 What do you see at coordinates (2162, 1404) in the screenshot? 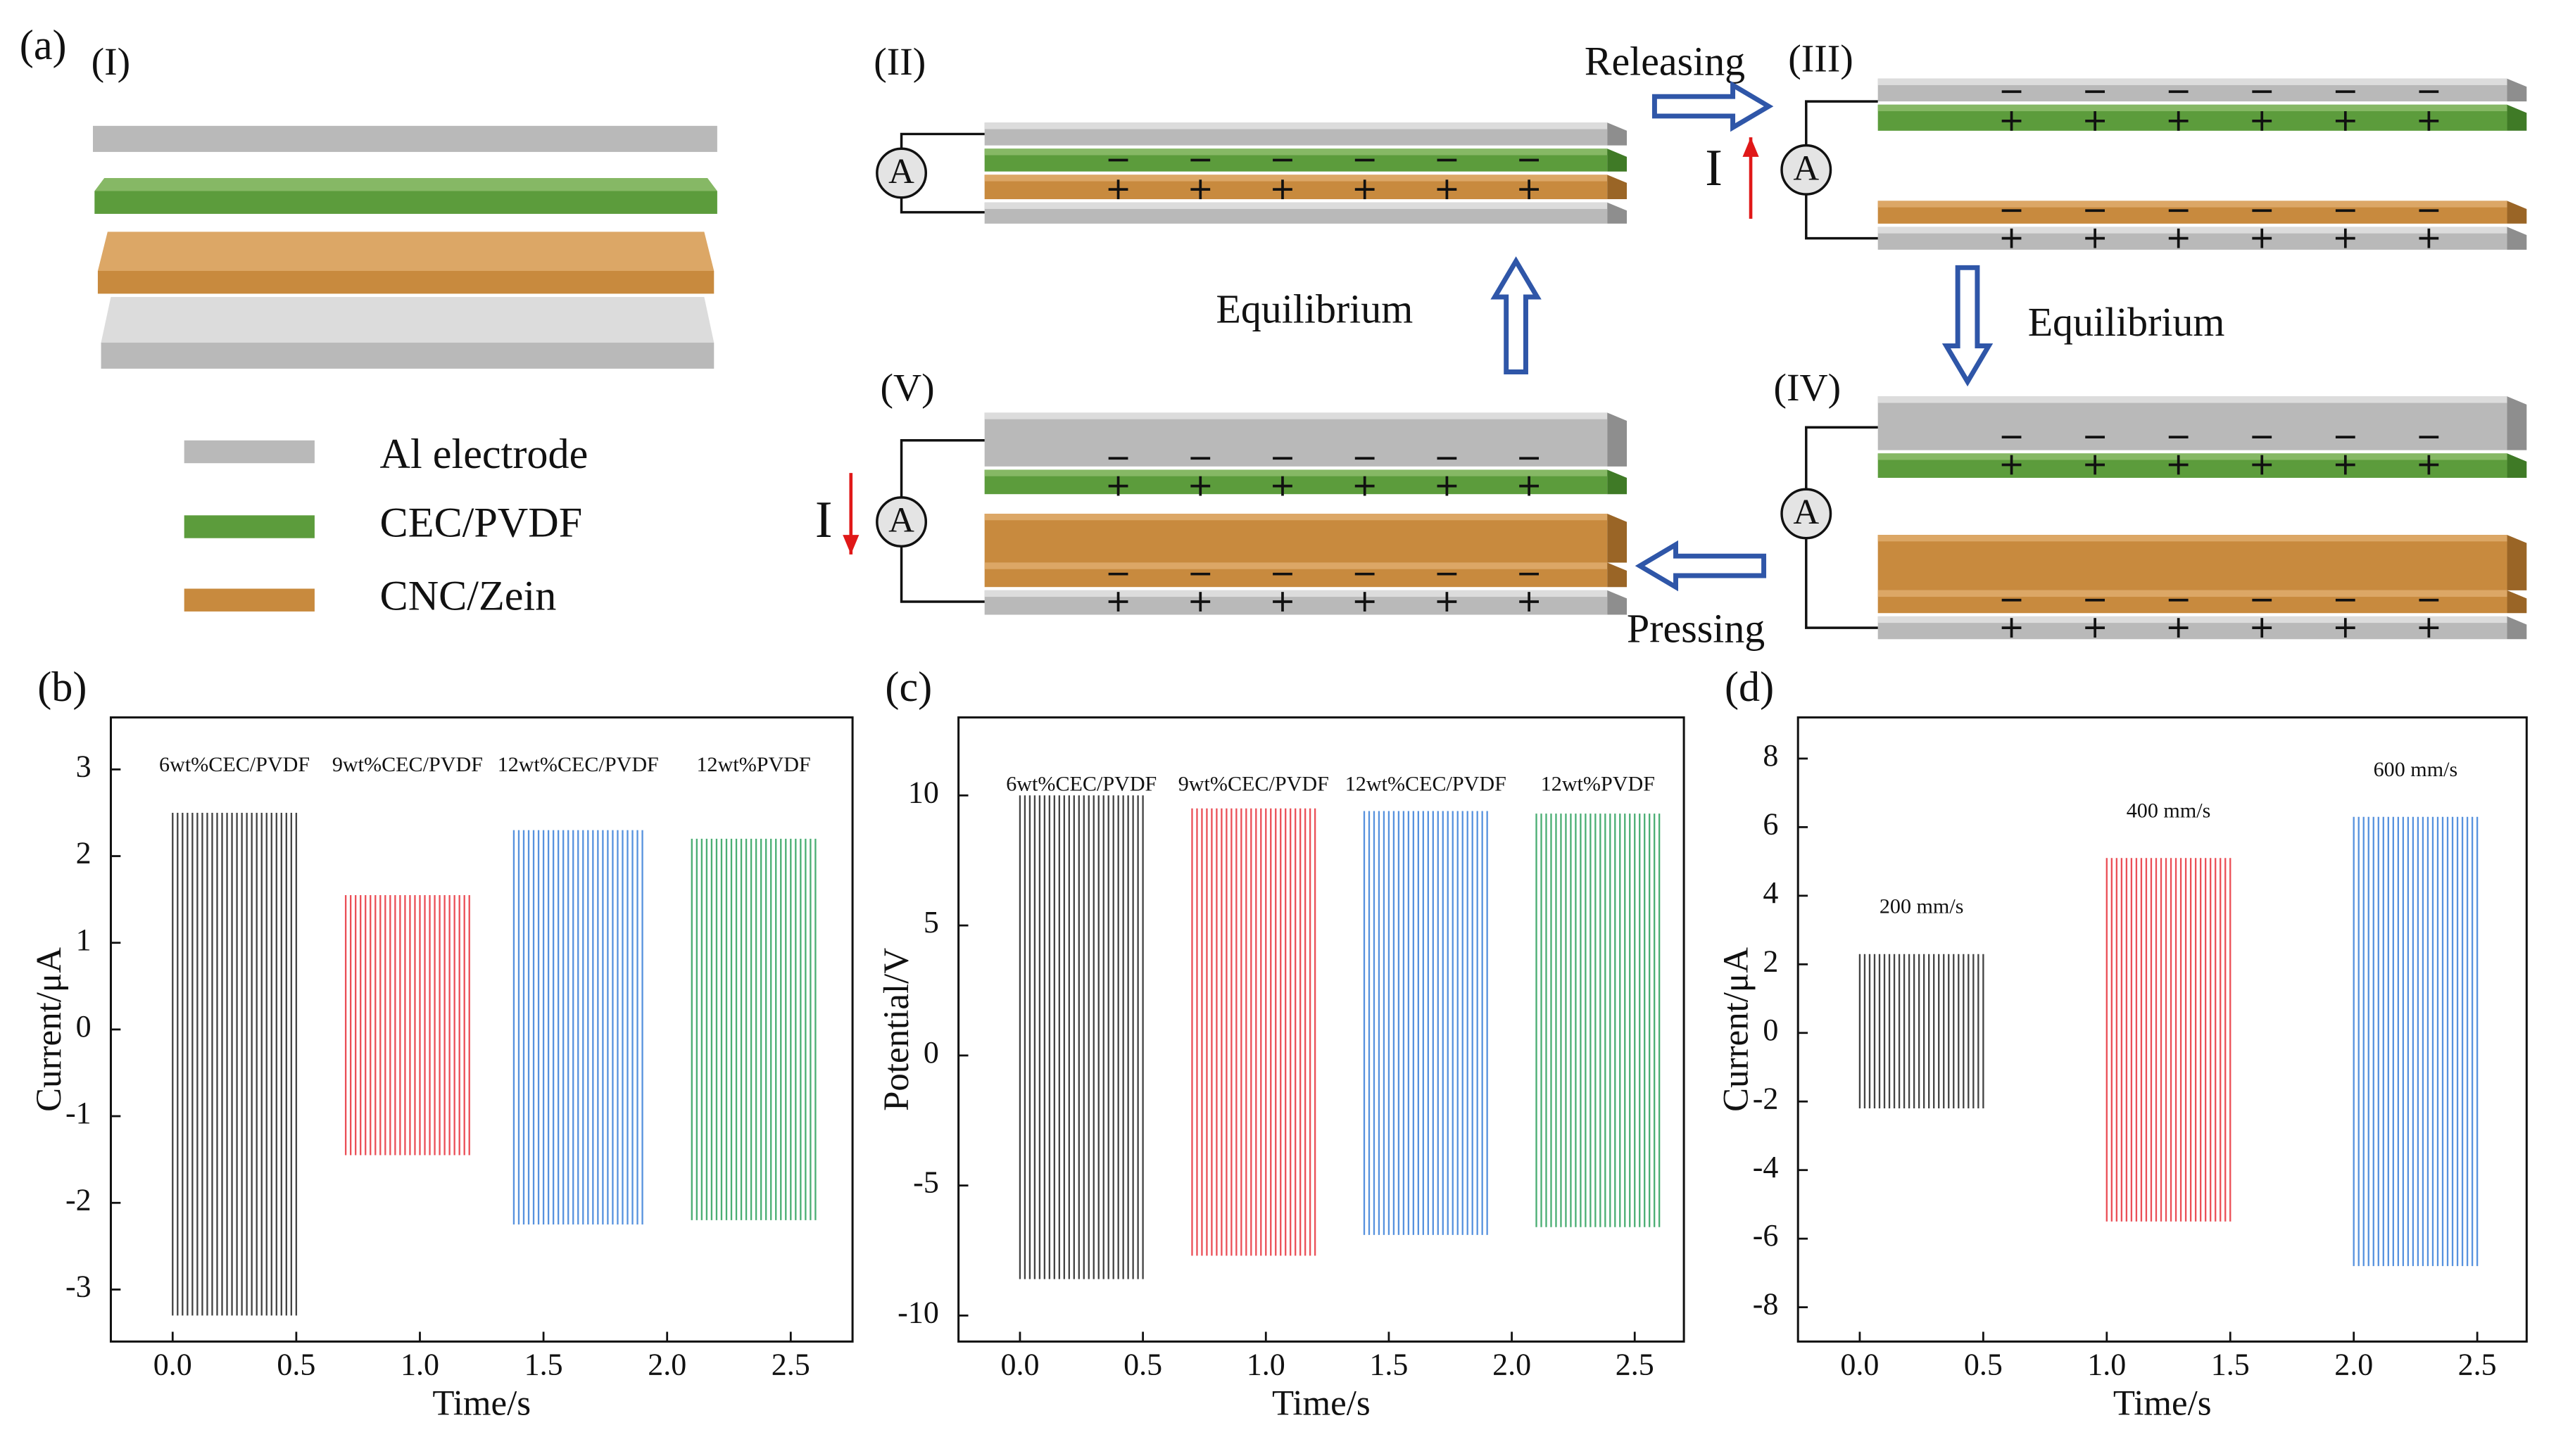
I see `x-axis-label: Time/s` at bounding box center [2162, 1404].